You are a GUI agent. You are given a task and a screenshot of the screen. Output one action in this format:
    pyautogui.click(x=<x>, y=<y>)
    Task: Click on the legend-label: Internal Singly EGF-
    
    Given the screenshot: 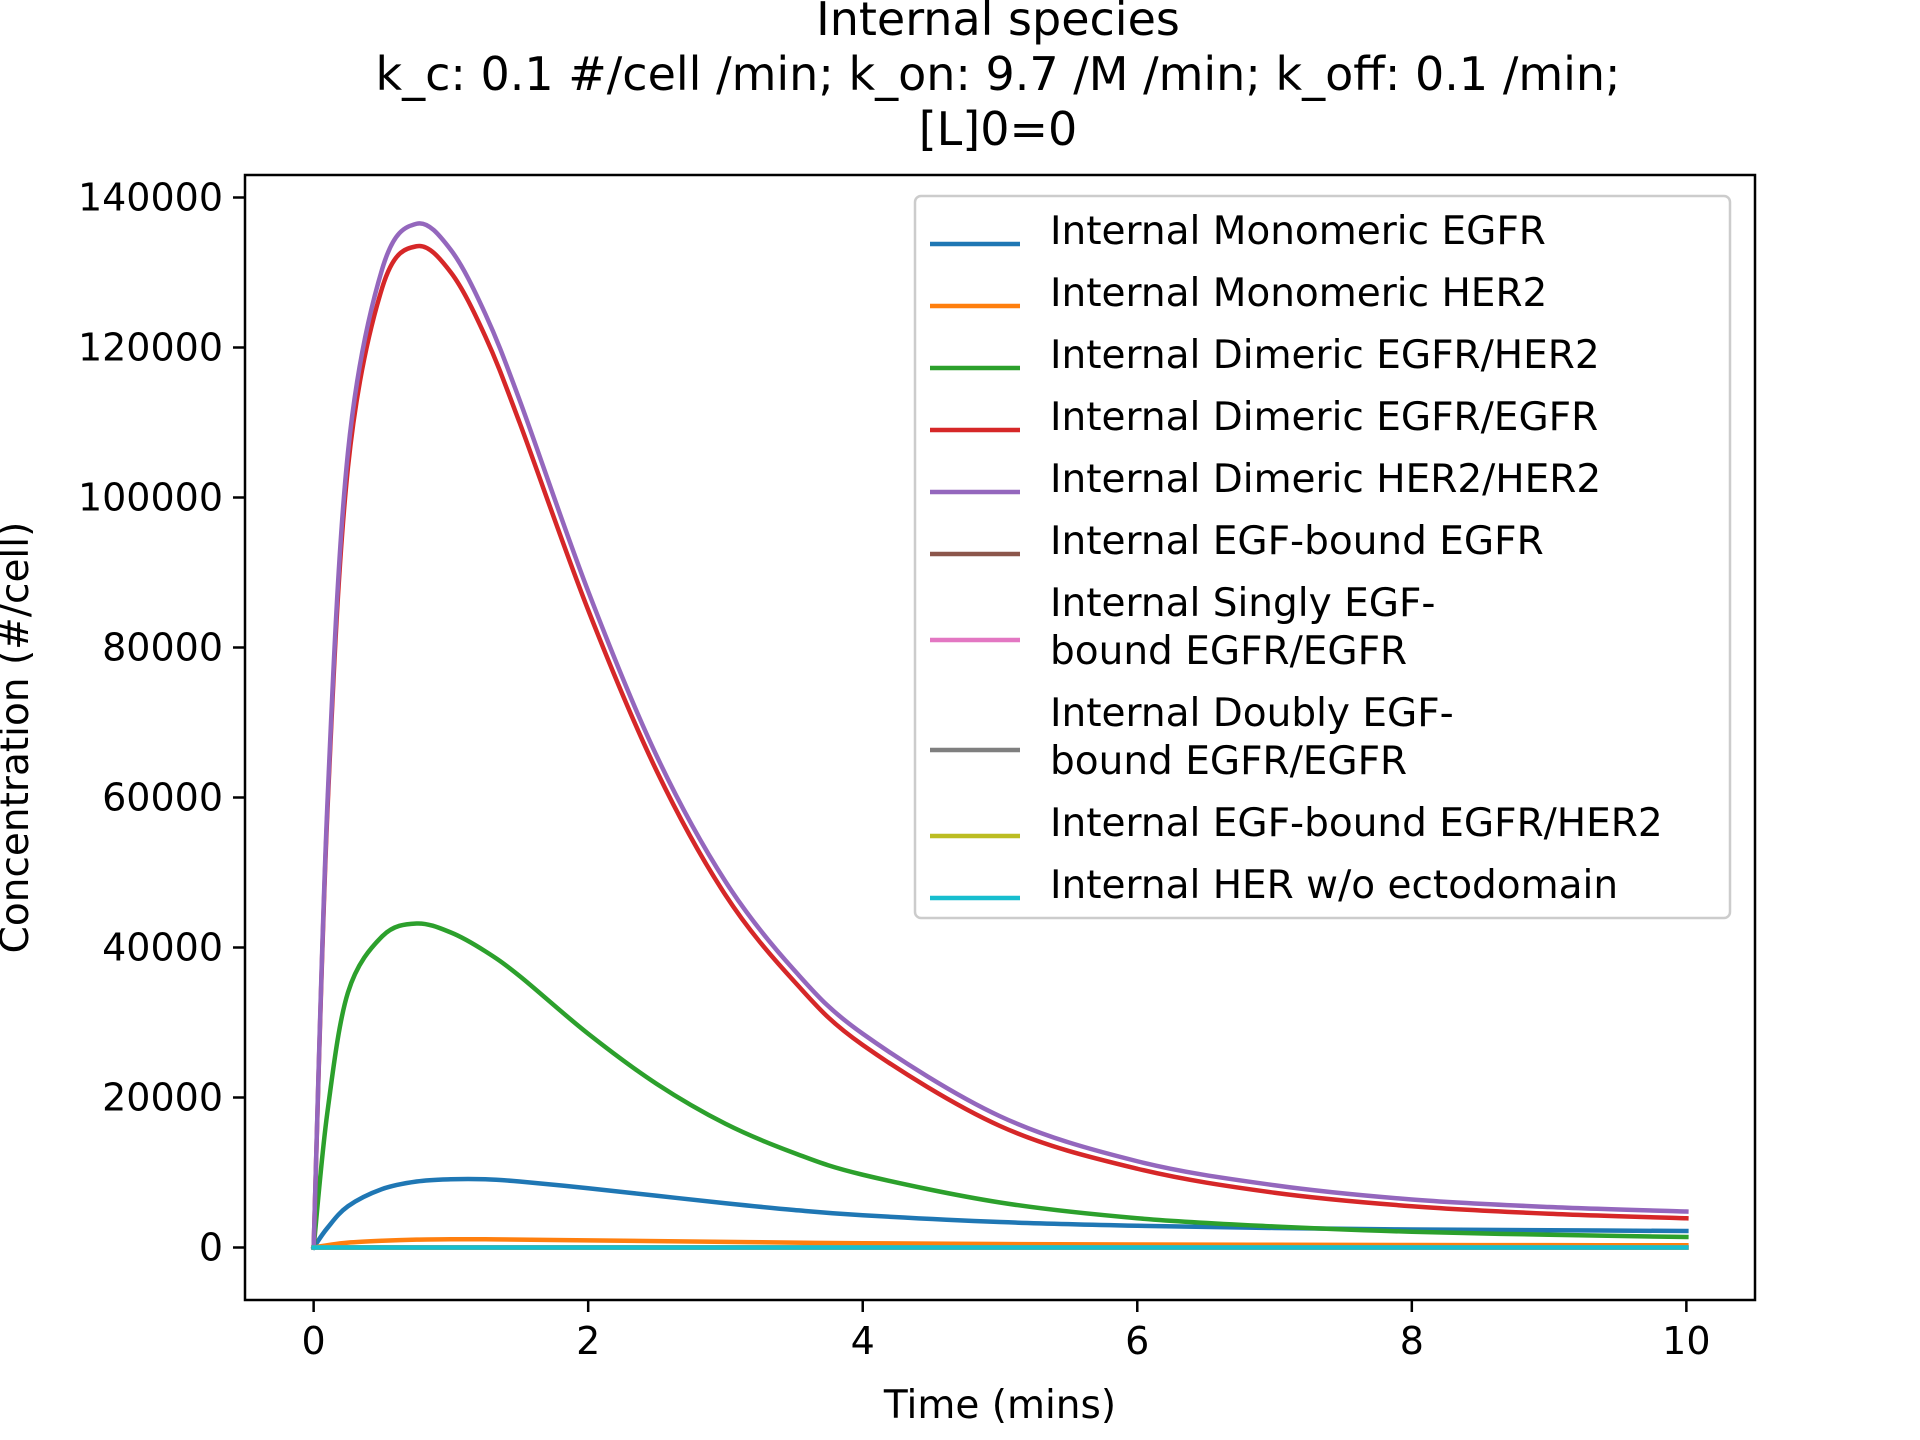 What is the action you would take?
    pyautogui.click(x=1242, y=603)
    